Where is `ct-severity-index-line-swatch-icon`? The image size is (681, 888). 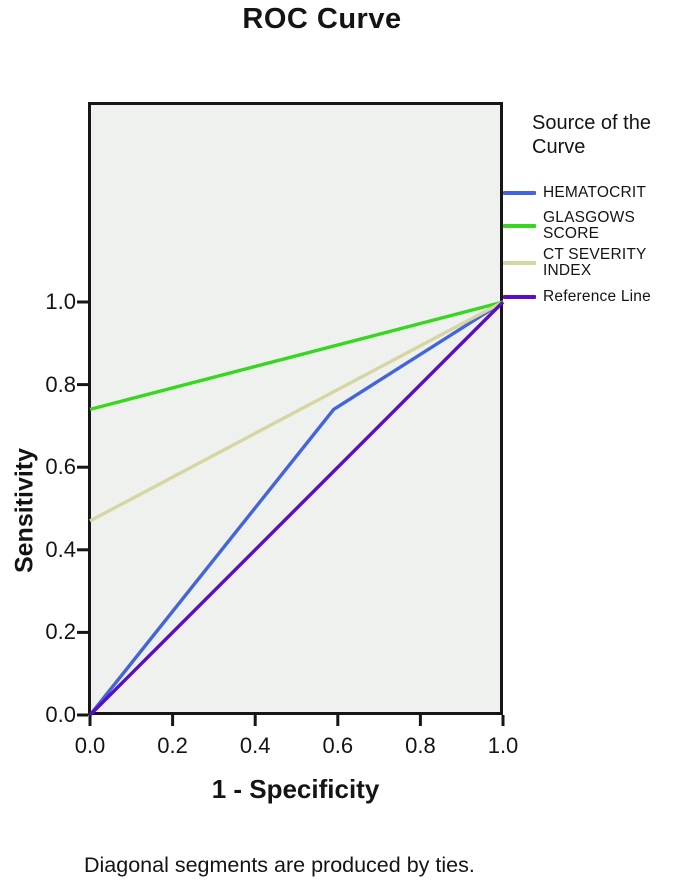 ct-severity-index-line-swatch-icon is located at coordinates (519, 262).